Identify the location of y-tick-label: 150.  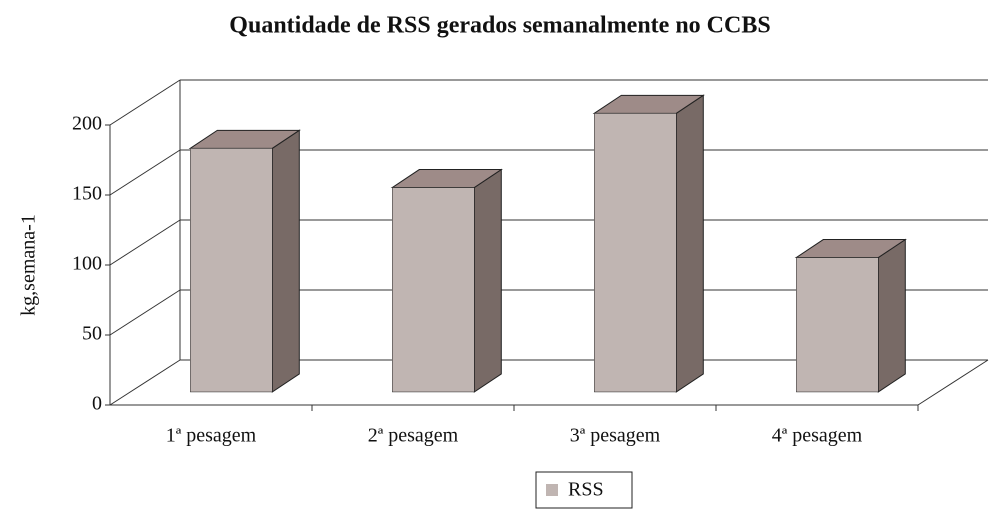
(87, 194).